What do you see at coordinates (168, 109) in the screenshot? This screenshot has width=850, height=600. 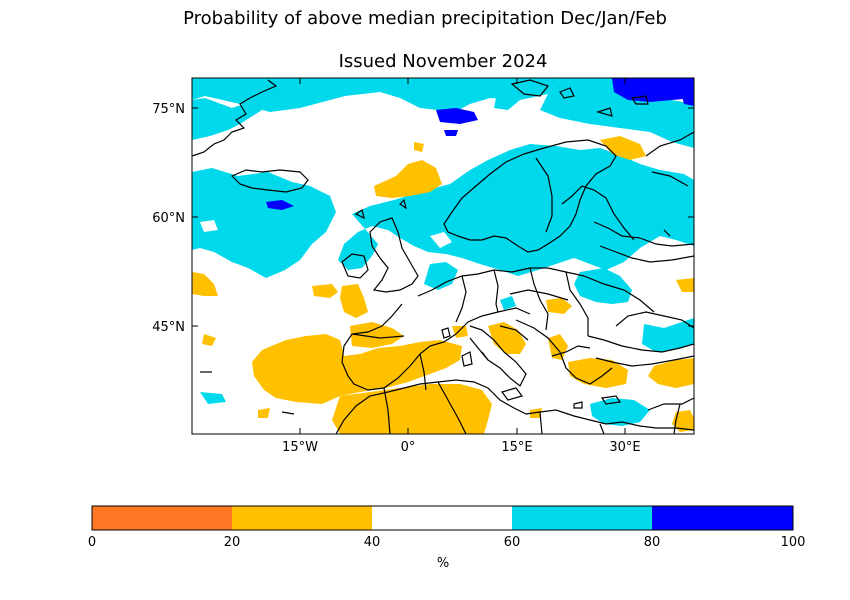 I see `lat-tick-label: 75°N` at bounding box center [168, 109].